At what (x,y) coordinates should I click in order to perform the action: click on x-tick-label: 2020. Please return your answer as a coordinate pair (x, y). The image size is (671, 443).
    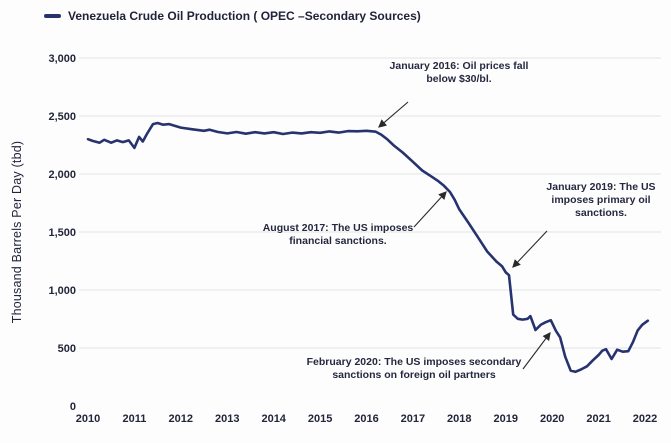
    Looking at the image, I should click on (552, 419).